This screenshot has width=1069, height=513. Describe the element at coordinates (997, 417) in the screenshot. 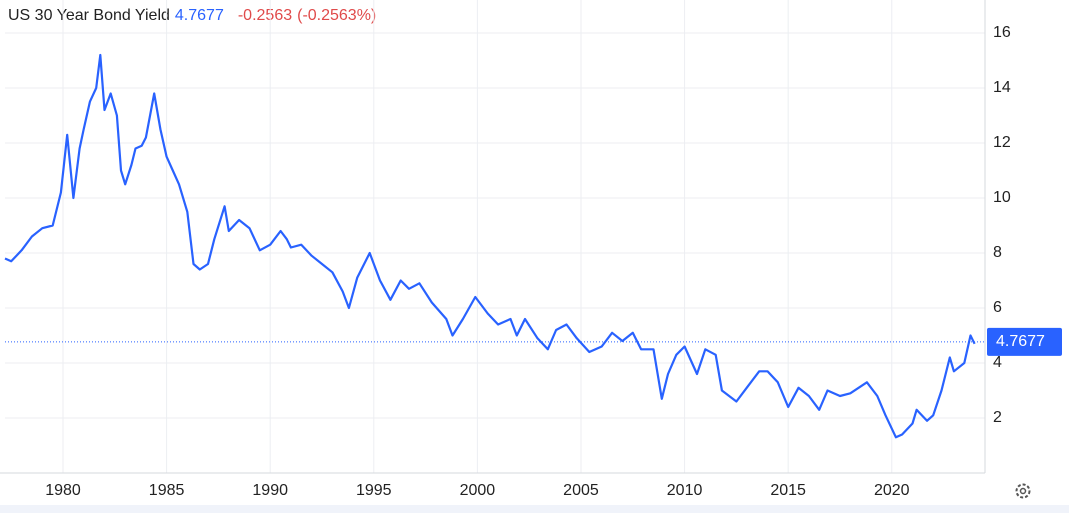

I see `y-tick-label: 2` at that location.